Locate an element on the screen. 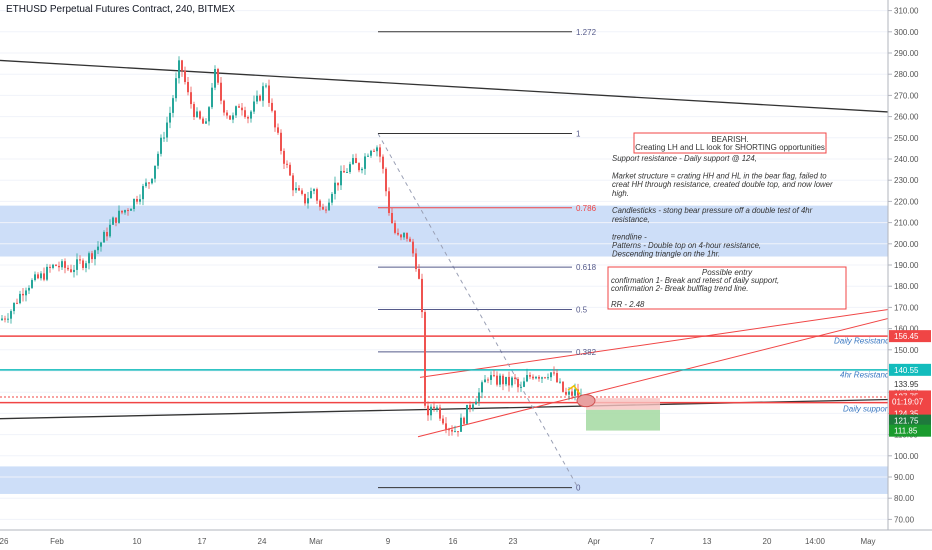 Image resolution: width=932 pixels, height=550 pixels. x-tick-label: 20 is located at coordinates (767, 541).